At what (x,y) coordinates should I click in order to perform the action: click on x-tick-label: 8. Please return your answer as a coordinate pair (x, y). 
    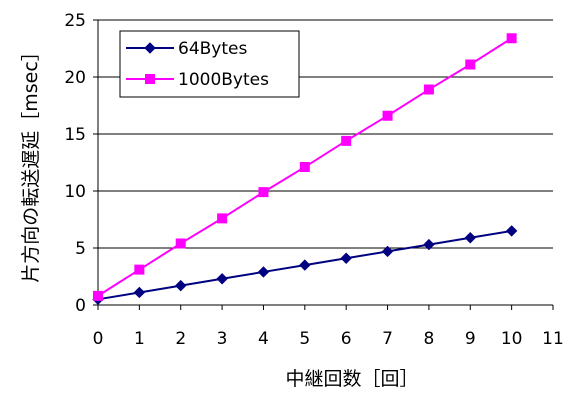
    Looking at the image, I should click on (428, 339).